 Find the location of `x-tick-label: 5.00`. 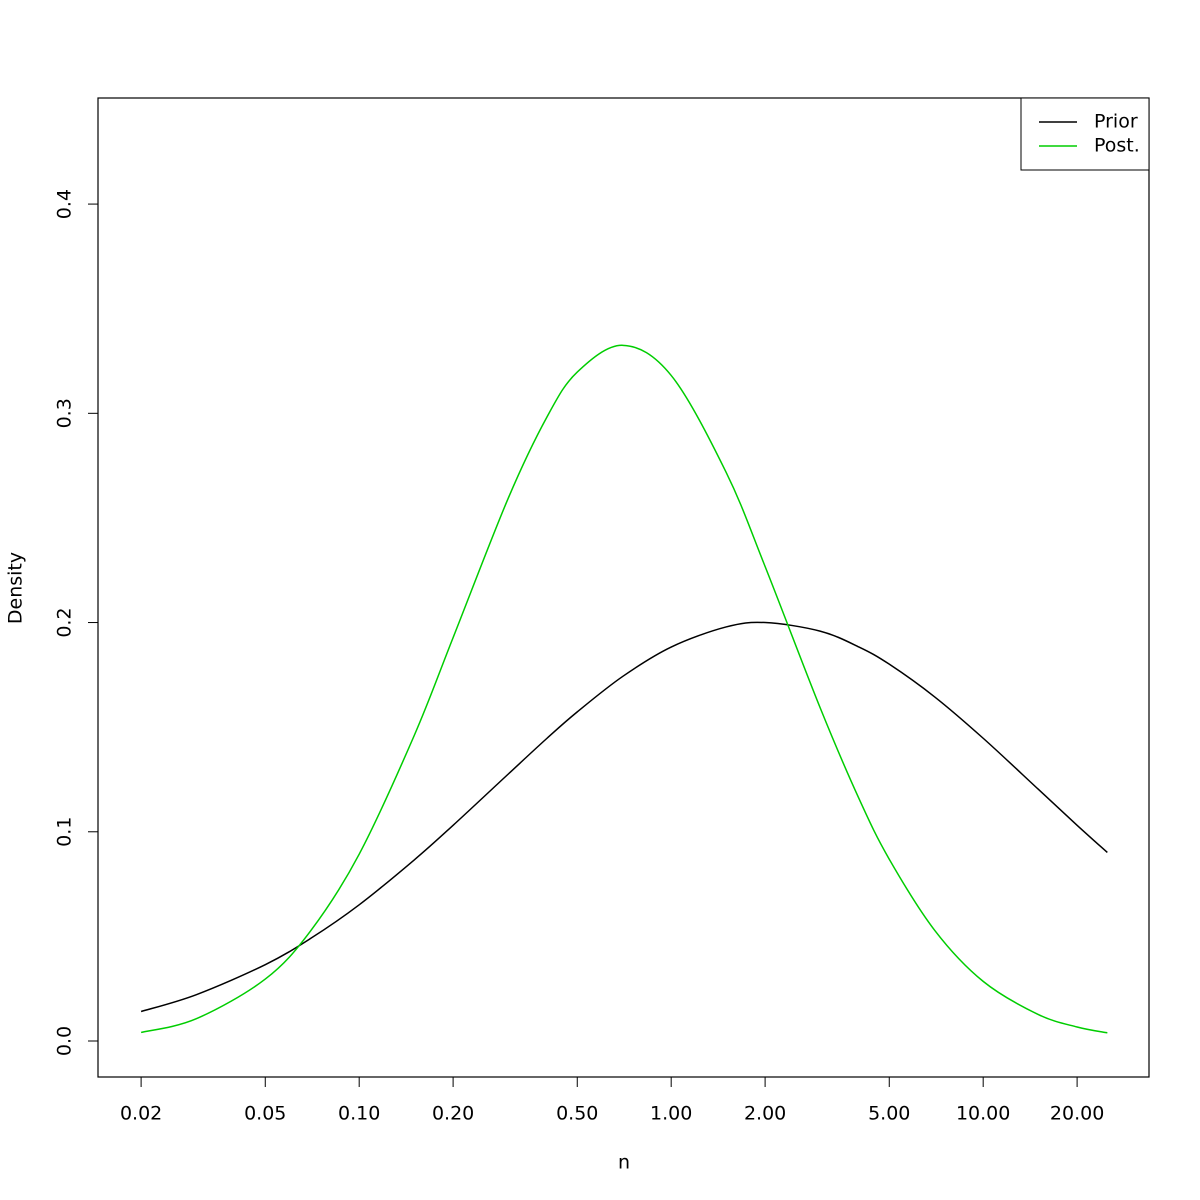

x-tick-label: 5.00 is located at coordinates (889, 1114).